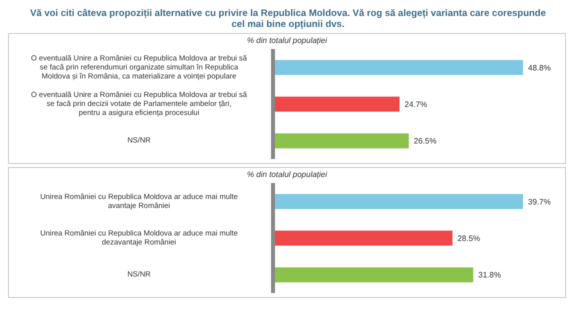 Image resolution: width=576 pixels, height=324 pixels. I want to click on data-label: 28.5%, so click(468, 239).